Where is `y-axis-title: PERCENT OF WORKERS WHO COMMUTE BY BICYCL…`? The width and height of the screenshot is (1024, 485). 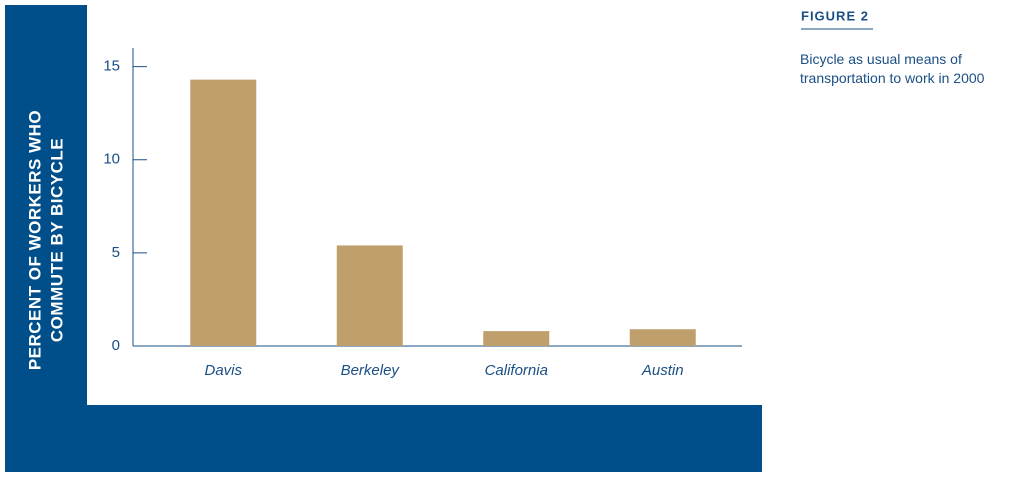
y-axis-title: PERCENT OF WORKERS WHO COMMUTE BY BICYCL… is located at coordinates (45, 240).